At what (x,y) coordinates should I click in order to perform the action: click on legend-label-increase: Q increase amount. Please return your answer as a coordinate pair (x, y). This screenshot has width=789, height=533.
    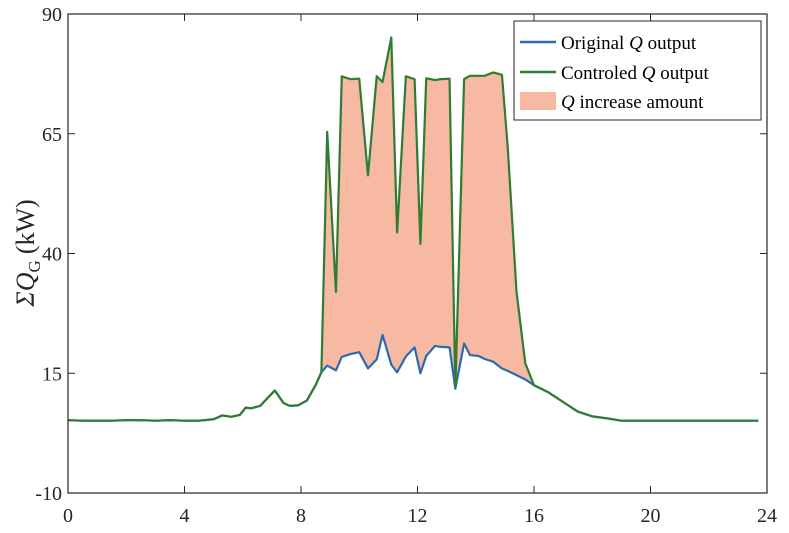
    Looking at the image, I should click on (632, 102).